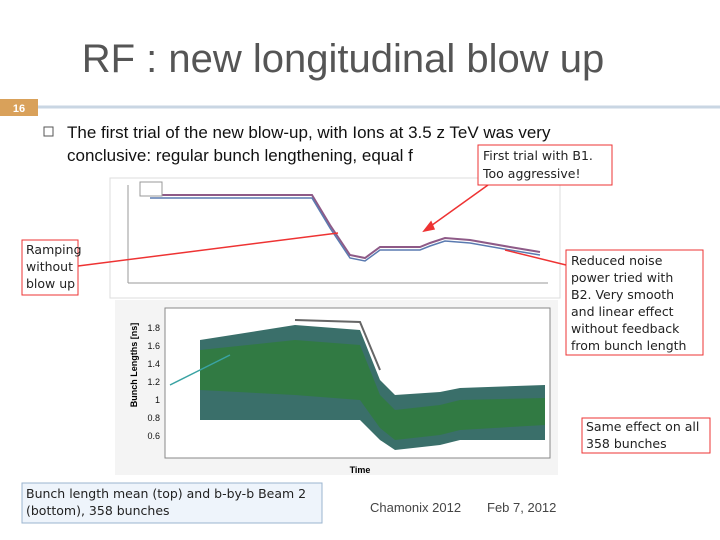 The image size is (720, 540). What do you see at coordinates (50, 283) in the screenshot?
I see `callout-text: blow up` at bounding box center [50, 283].